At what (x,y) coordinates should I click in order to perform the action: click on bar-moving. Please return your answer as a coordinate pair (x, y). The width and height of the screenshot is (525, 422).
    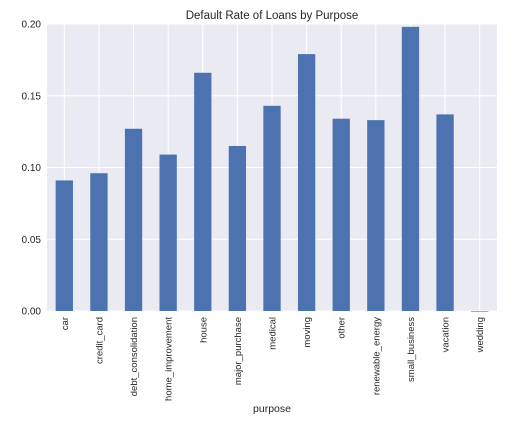
    Looking at the image, I should click on (306, 182).